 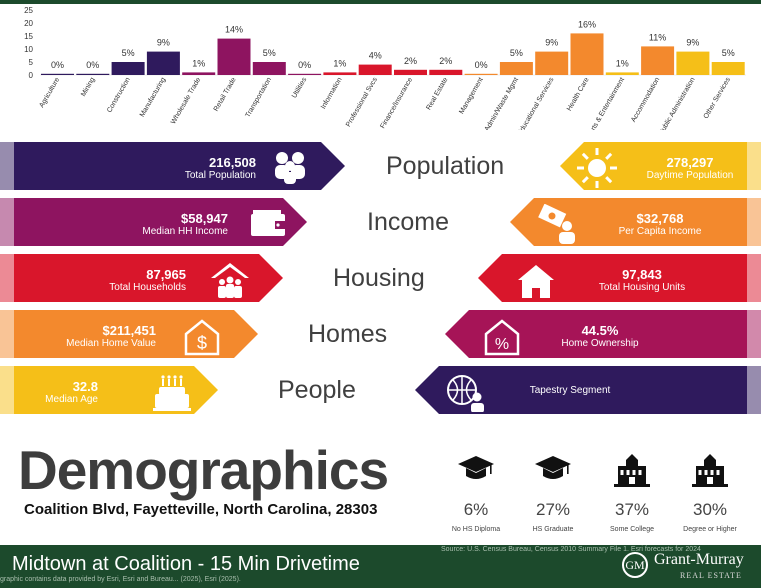 I want to click on stat-caption: Total Population, so click(x=220, y=175).